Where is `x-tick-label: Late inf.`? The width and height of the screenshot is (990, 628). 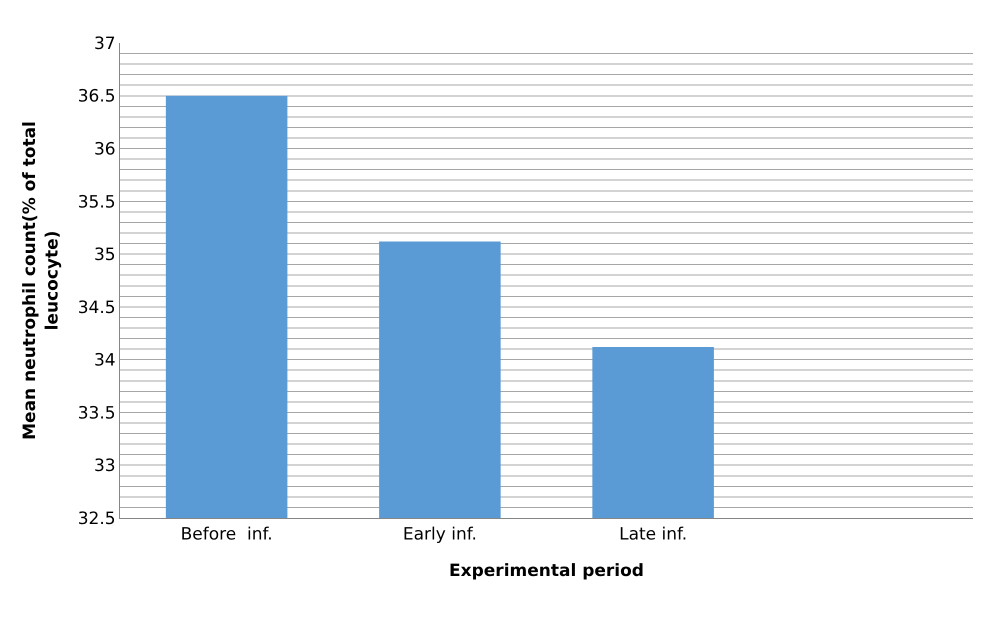
x-tick-label: Late inf. is located at coordinates (653, 534).